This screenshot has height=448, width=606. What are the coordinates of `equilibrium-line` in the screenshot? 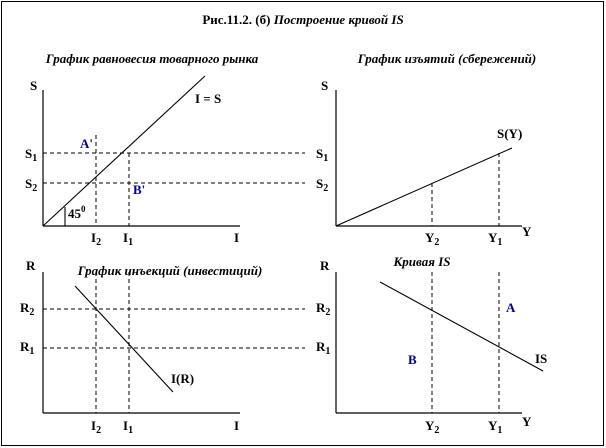 It's located at (124, 151).